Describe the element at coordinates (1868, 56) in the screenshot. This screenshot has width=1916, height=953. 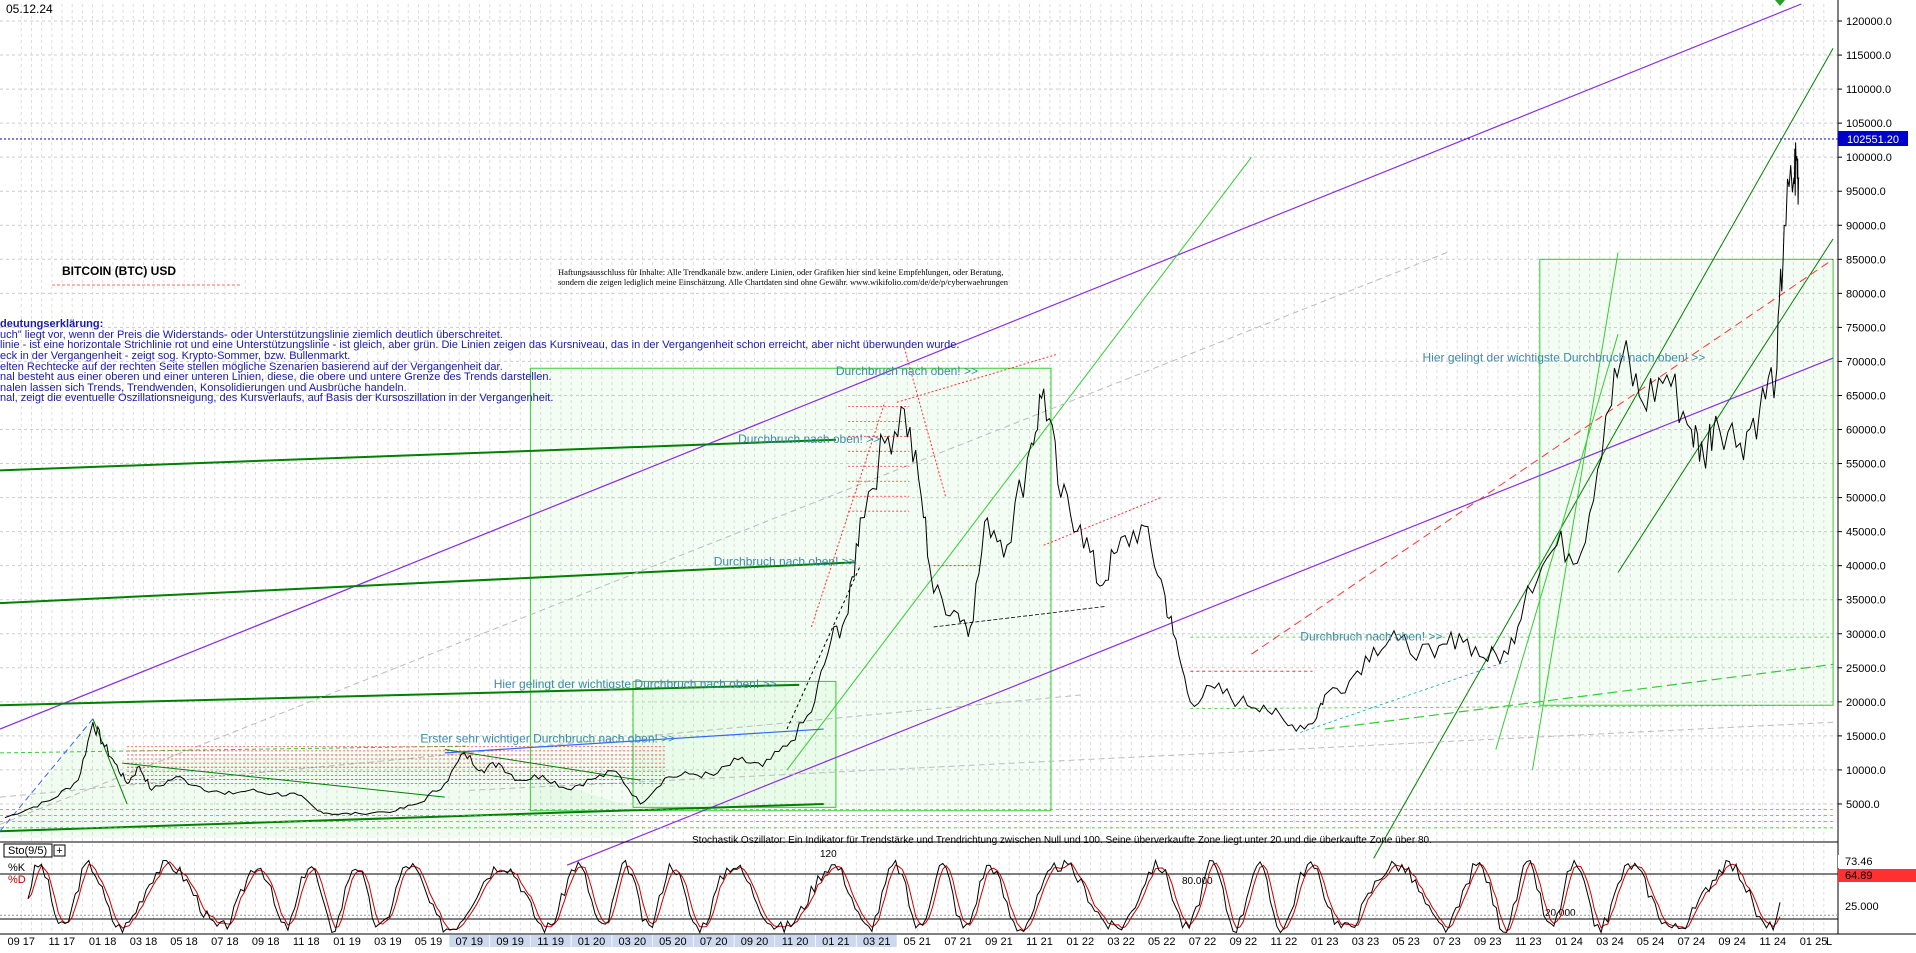
I see `y-tick-label: 115000.0` at that location.